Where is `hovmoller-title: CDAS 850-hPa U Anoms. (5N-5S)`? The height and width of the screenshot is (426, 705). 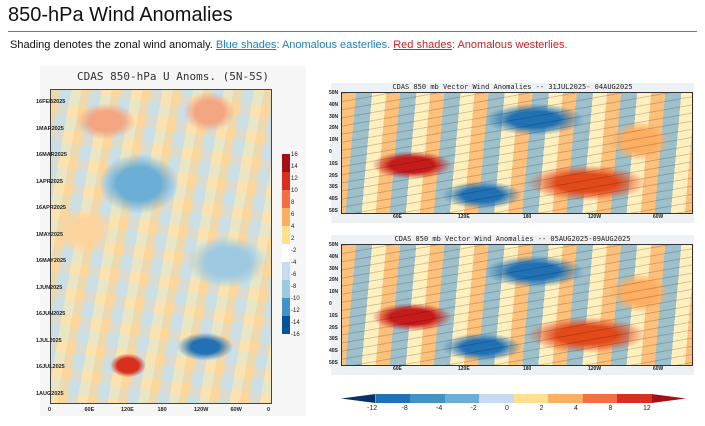 hovmoller-title: CDAS 850-hPa U Anoms. (5N-5S) is located at coordinates (173, 76).